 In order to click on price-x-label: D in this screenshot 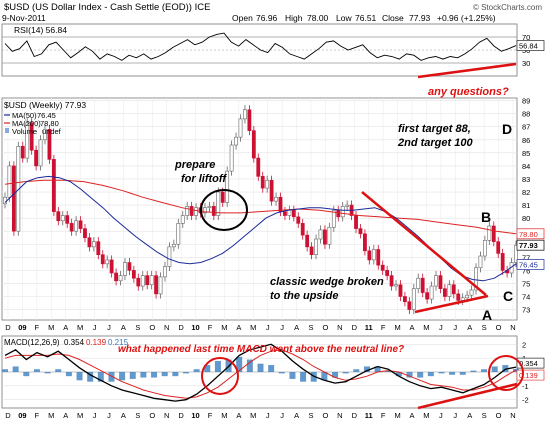, I will do `click(8, 327)`.